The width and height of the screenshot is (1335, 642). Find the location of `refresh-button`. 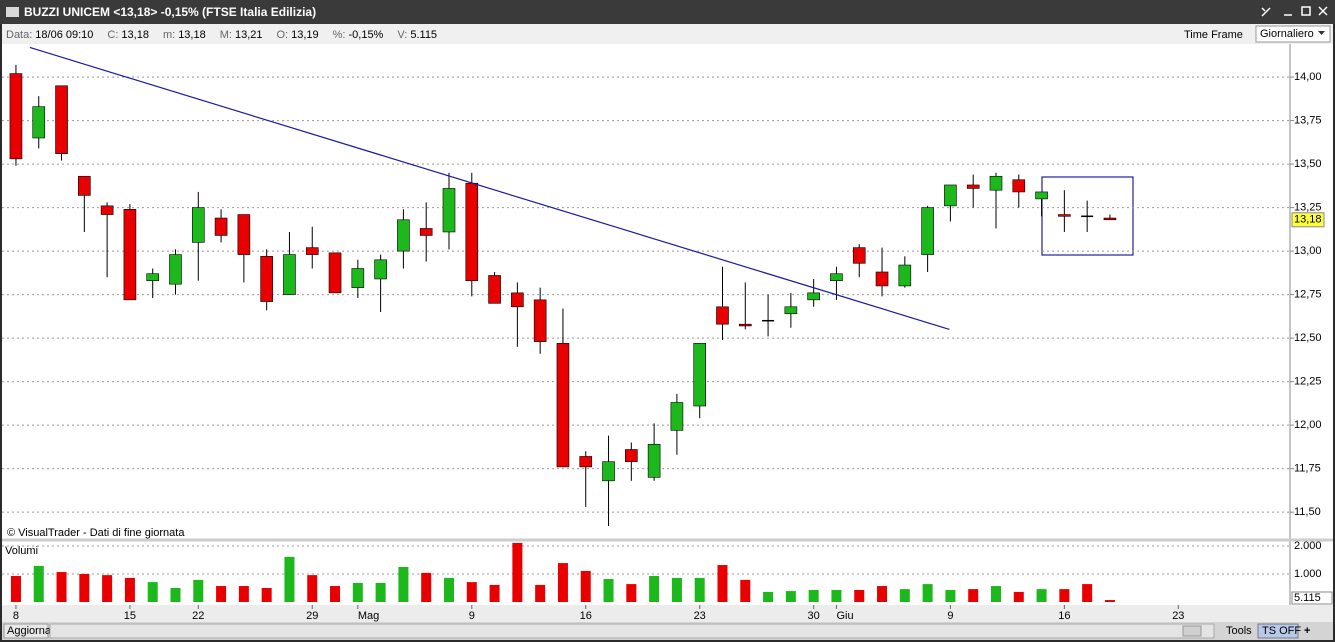

refresh-button is located at coordinates (26, 631).